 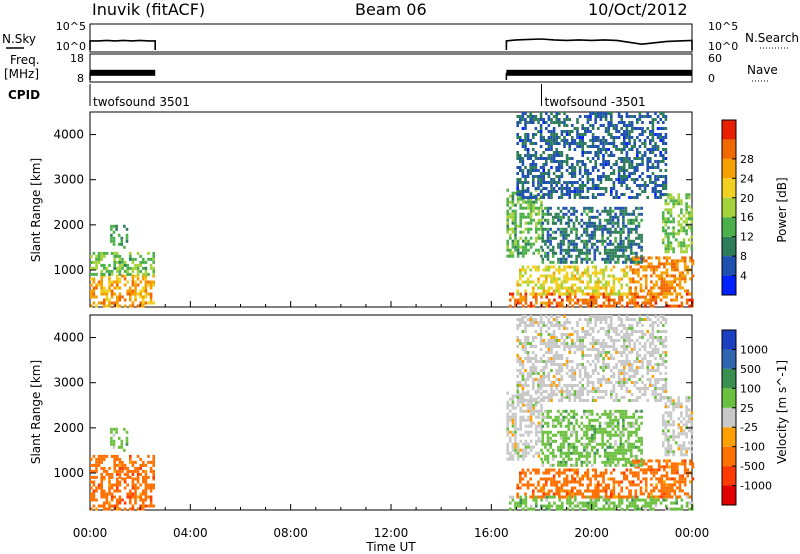 I want to click on nave-label: Nave, so click(x=762, y=70).